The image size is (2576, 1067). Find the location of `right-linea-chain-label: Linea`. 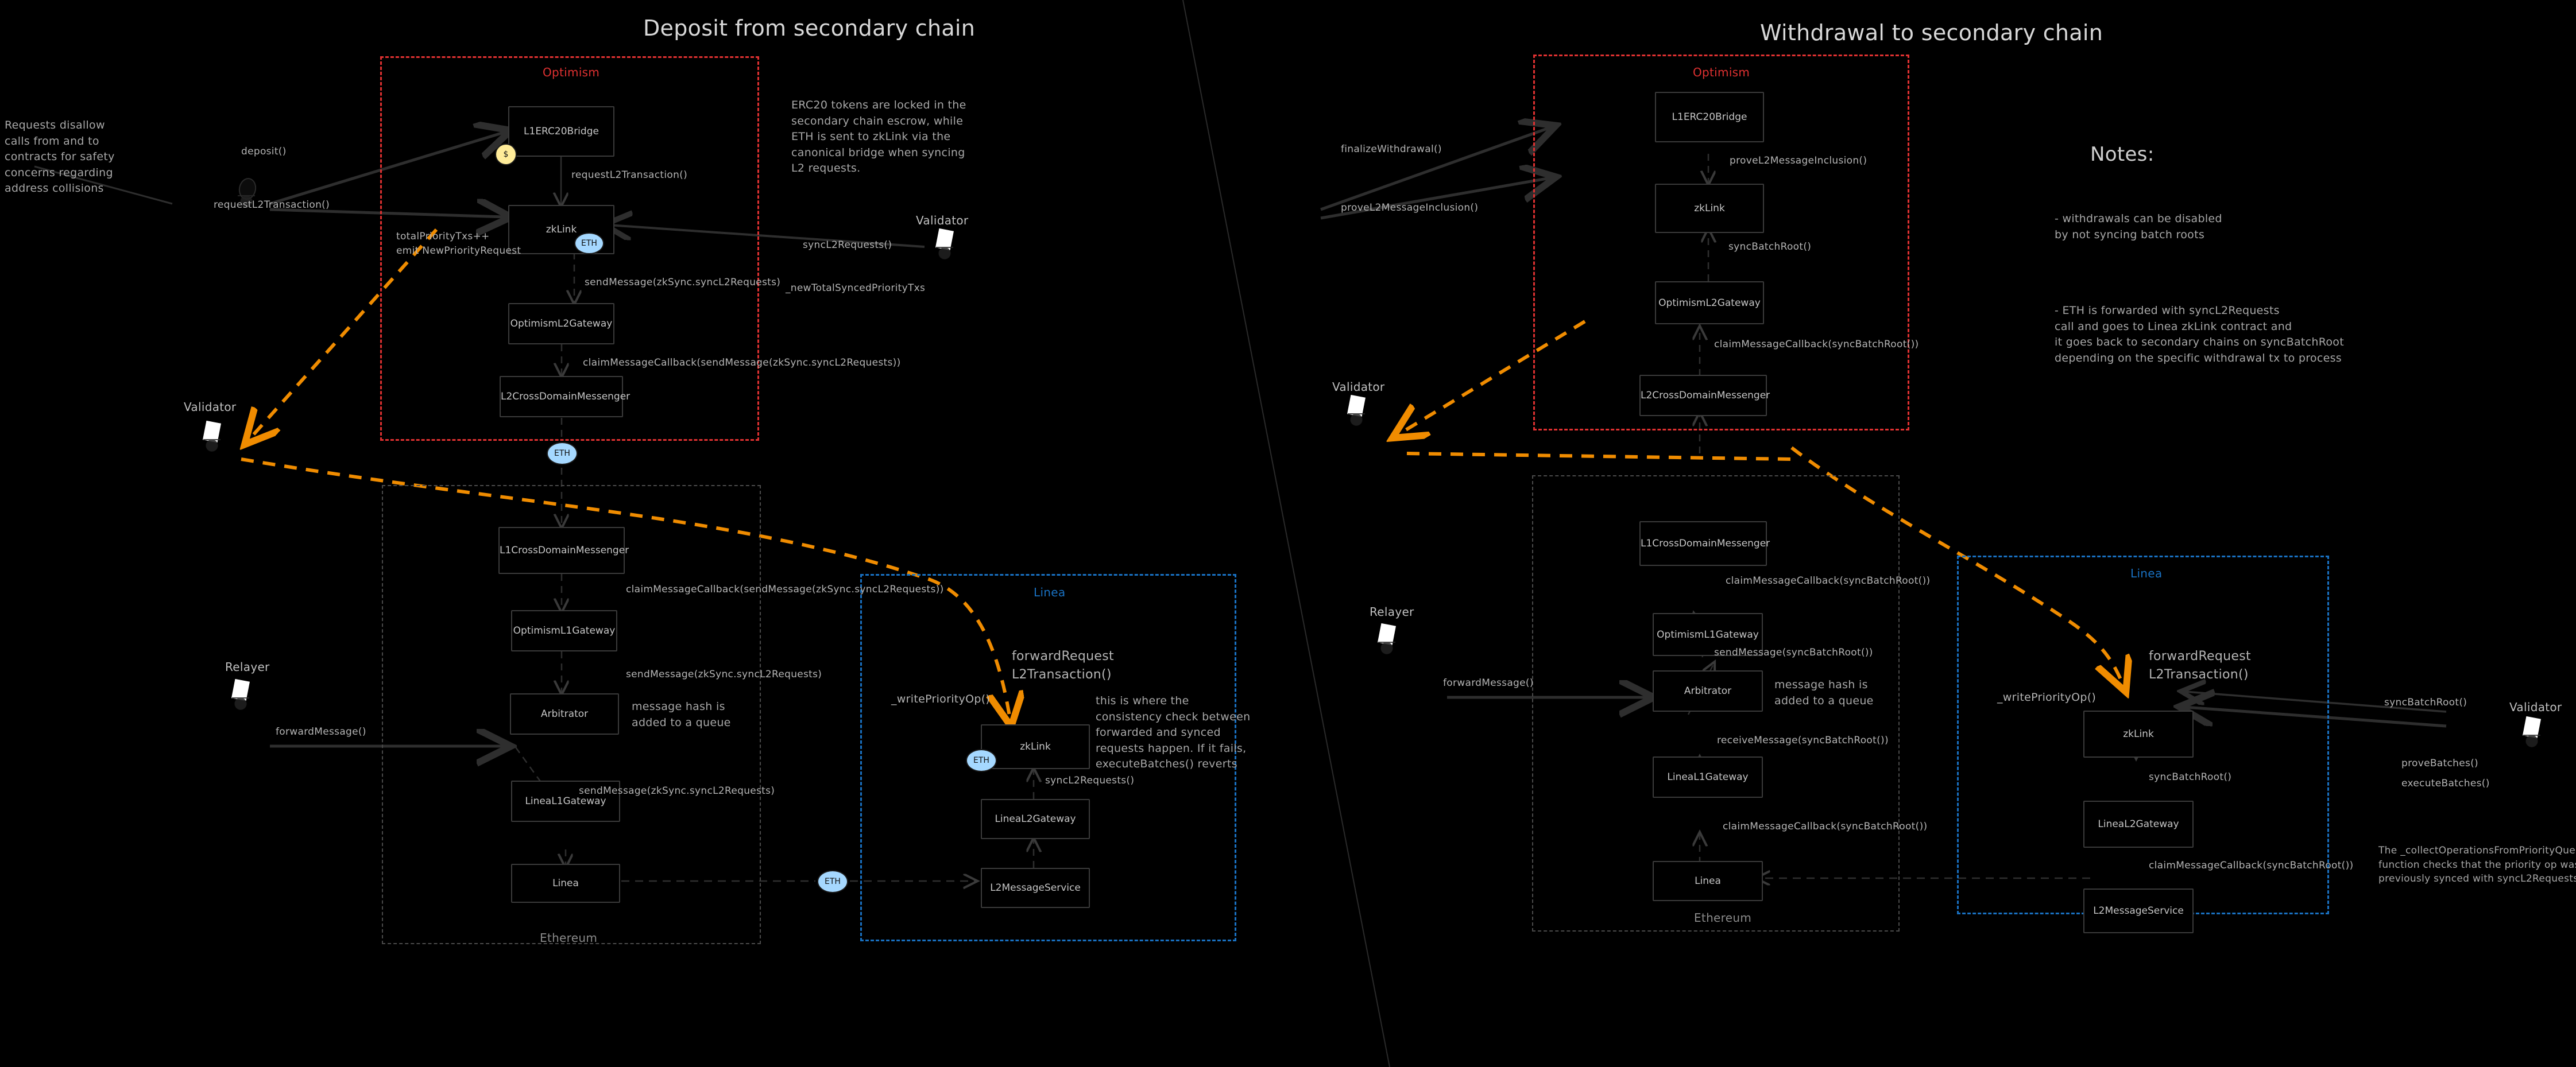

right-linea-chain-label: Linea is located at coordinates (2146, 573).